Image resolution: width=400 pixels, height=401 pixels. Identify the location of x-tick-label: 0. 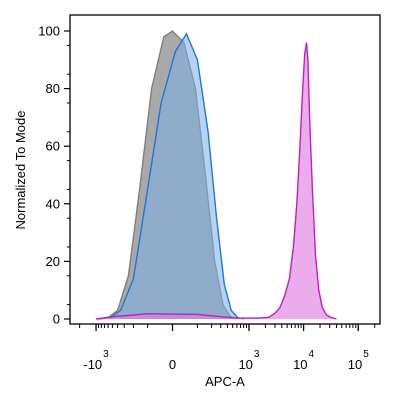
(172, 364).